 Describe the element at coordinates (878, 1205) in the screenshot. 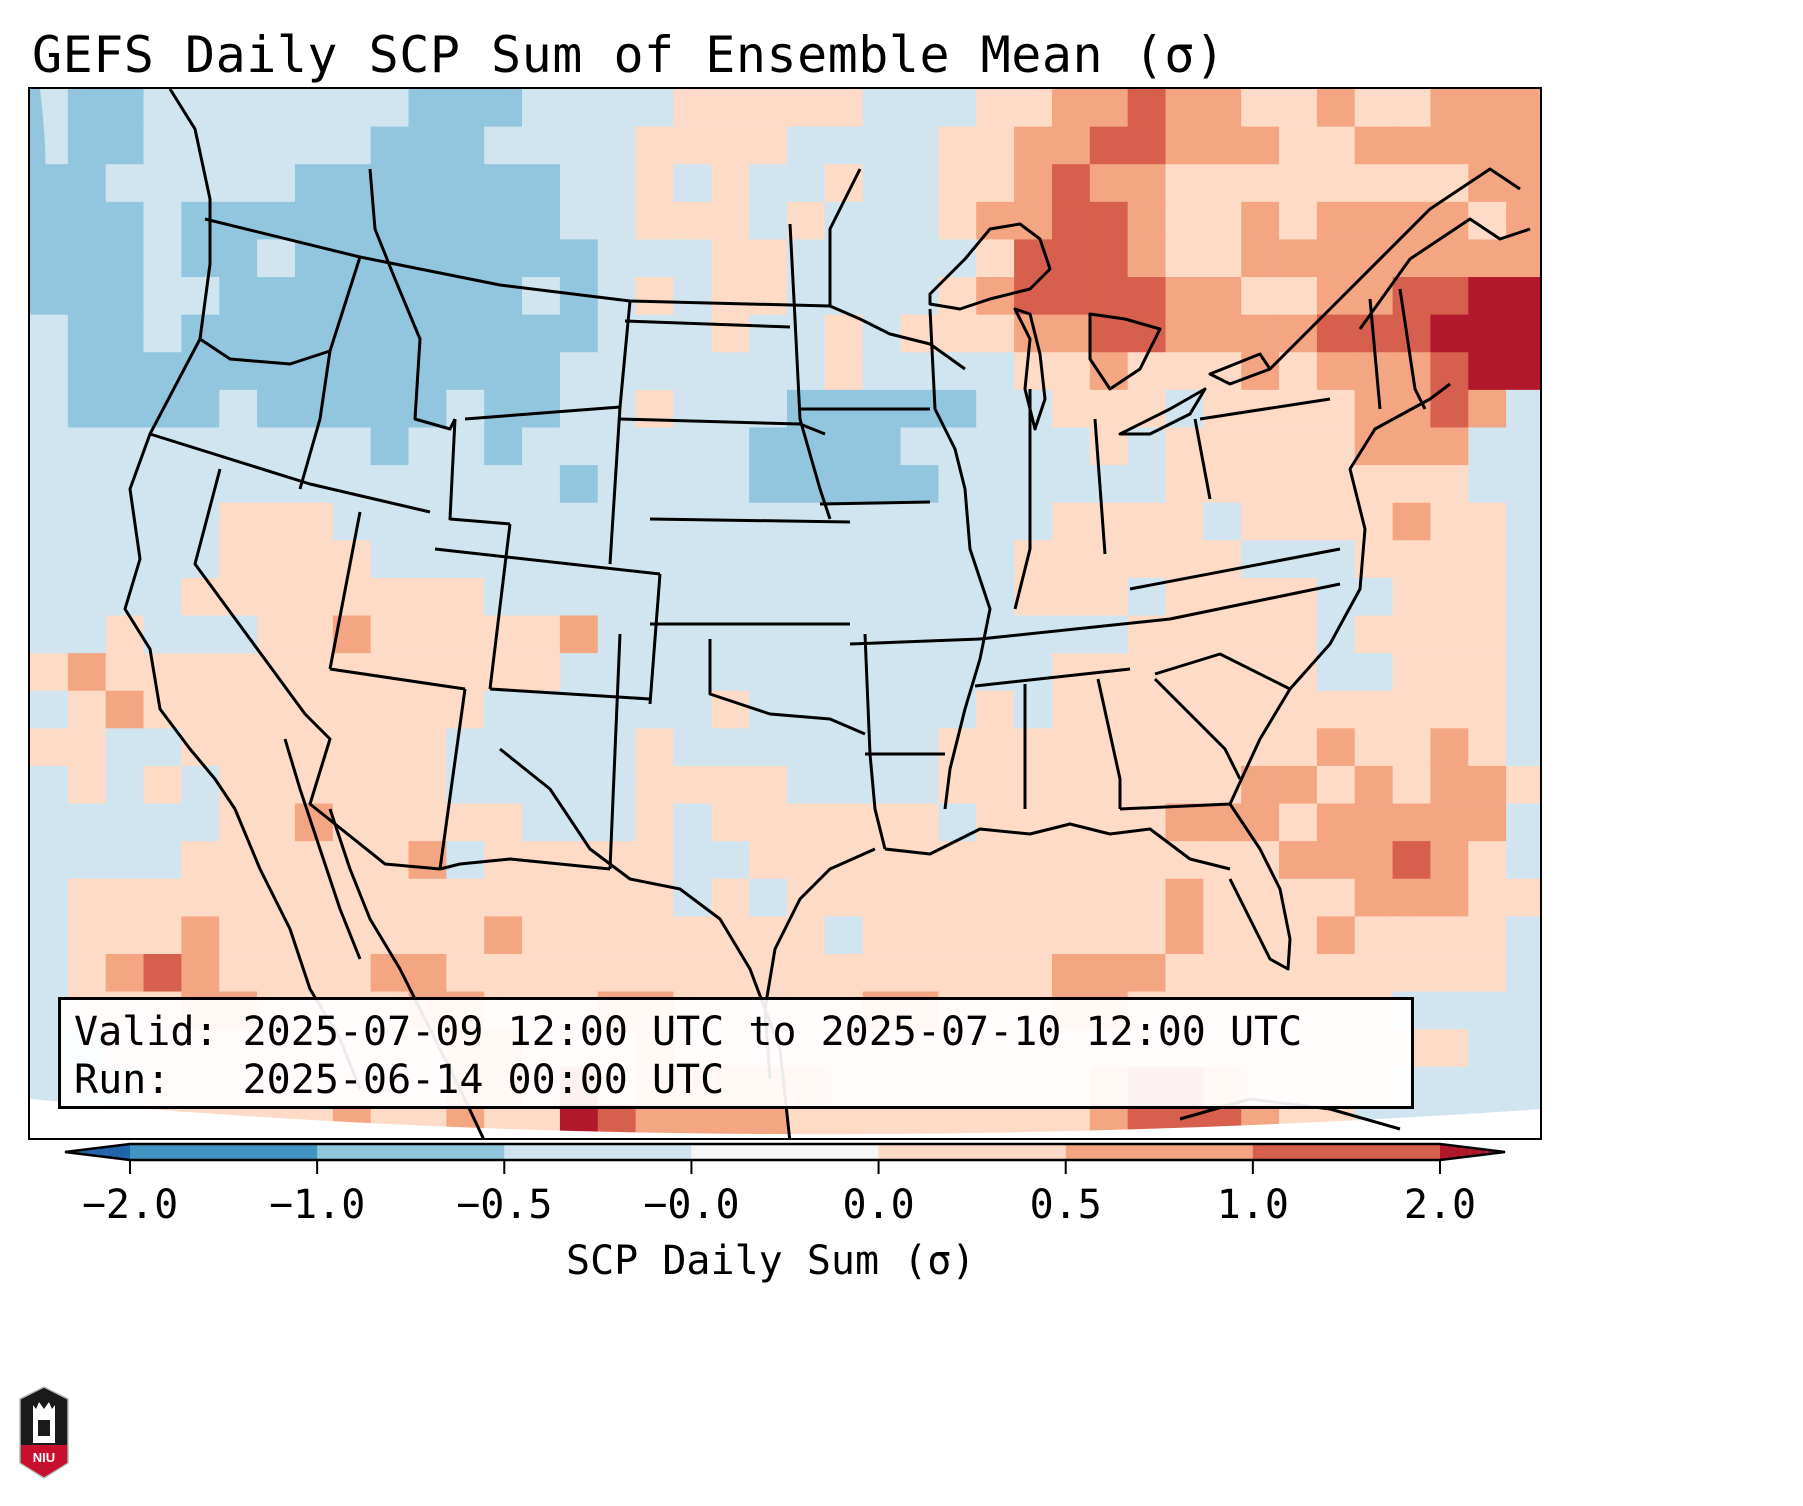

I see `colorbar-tick-label: 0.0` at that location.